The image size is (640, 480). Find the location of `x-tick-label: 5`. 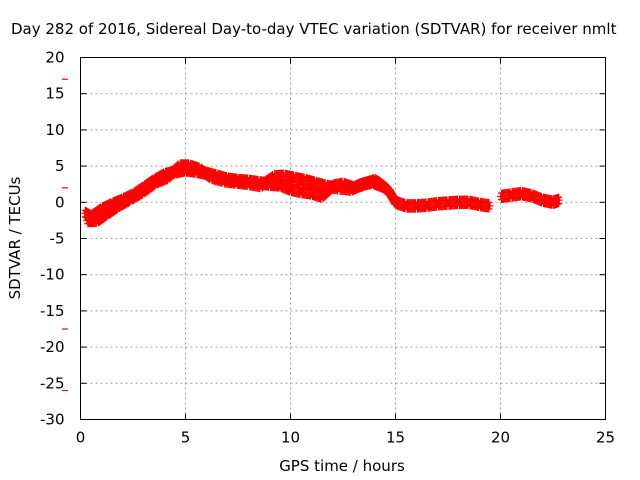

x-tick-label: 5 is located at coordinates (186, 438).